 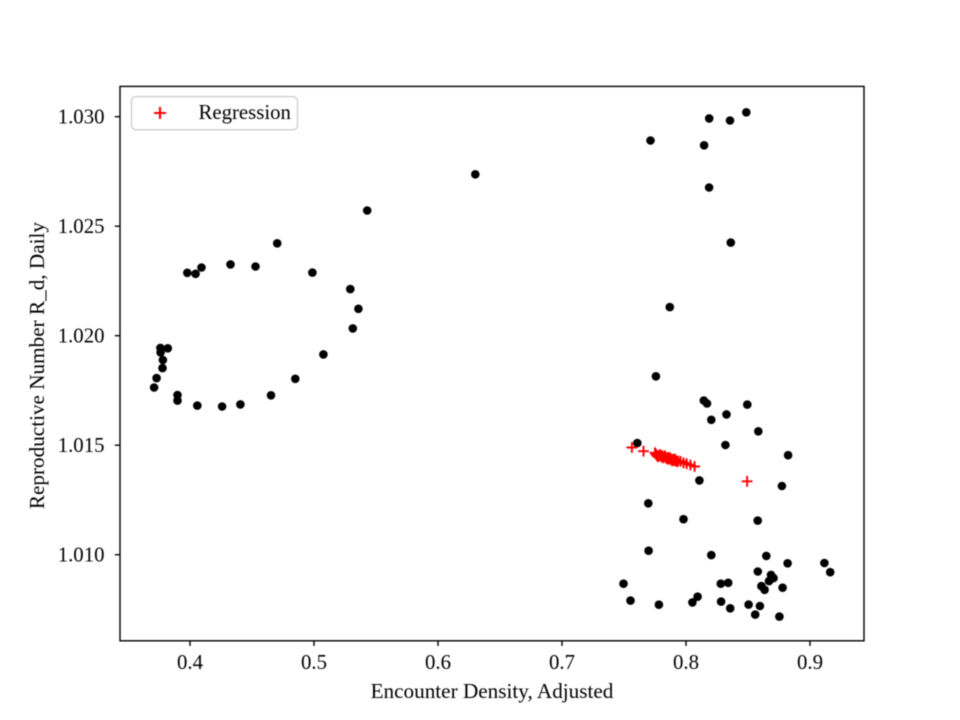 I want to click on svg-text: 1.025, so click(x=81, y=226).